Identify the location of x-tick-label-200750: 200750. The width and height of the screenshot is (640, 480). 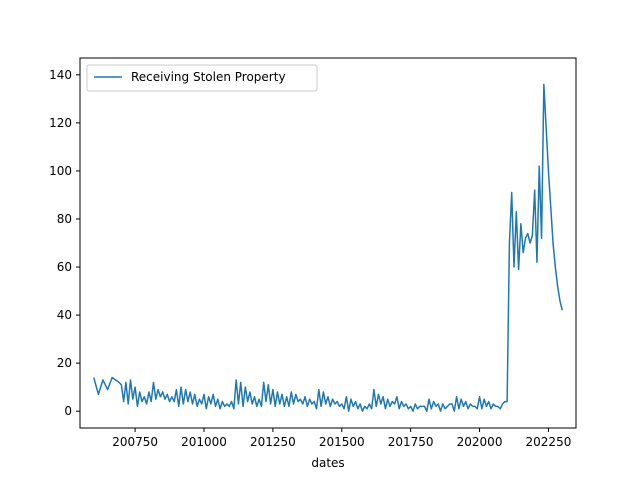
(135, 442).